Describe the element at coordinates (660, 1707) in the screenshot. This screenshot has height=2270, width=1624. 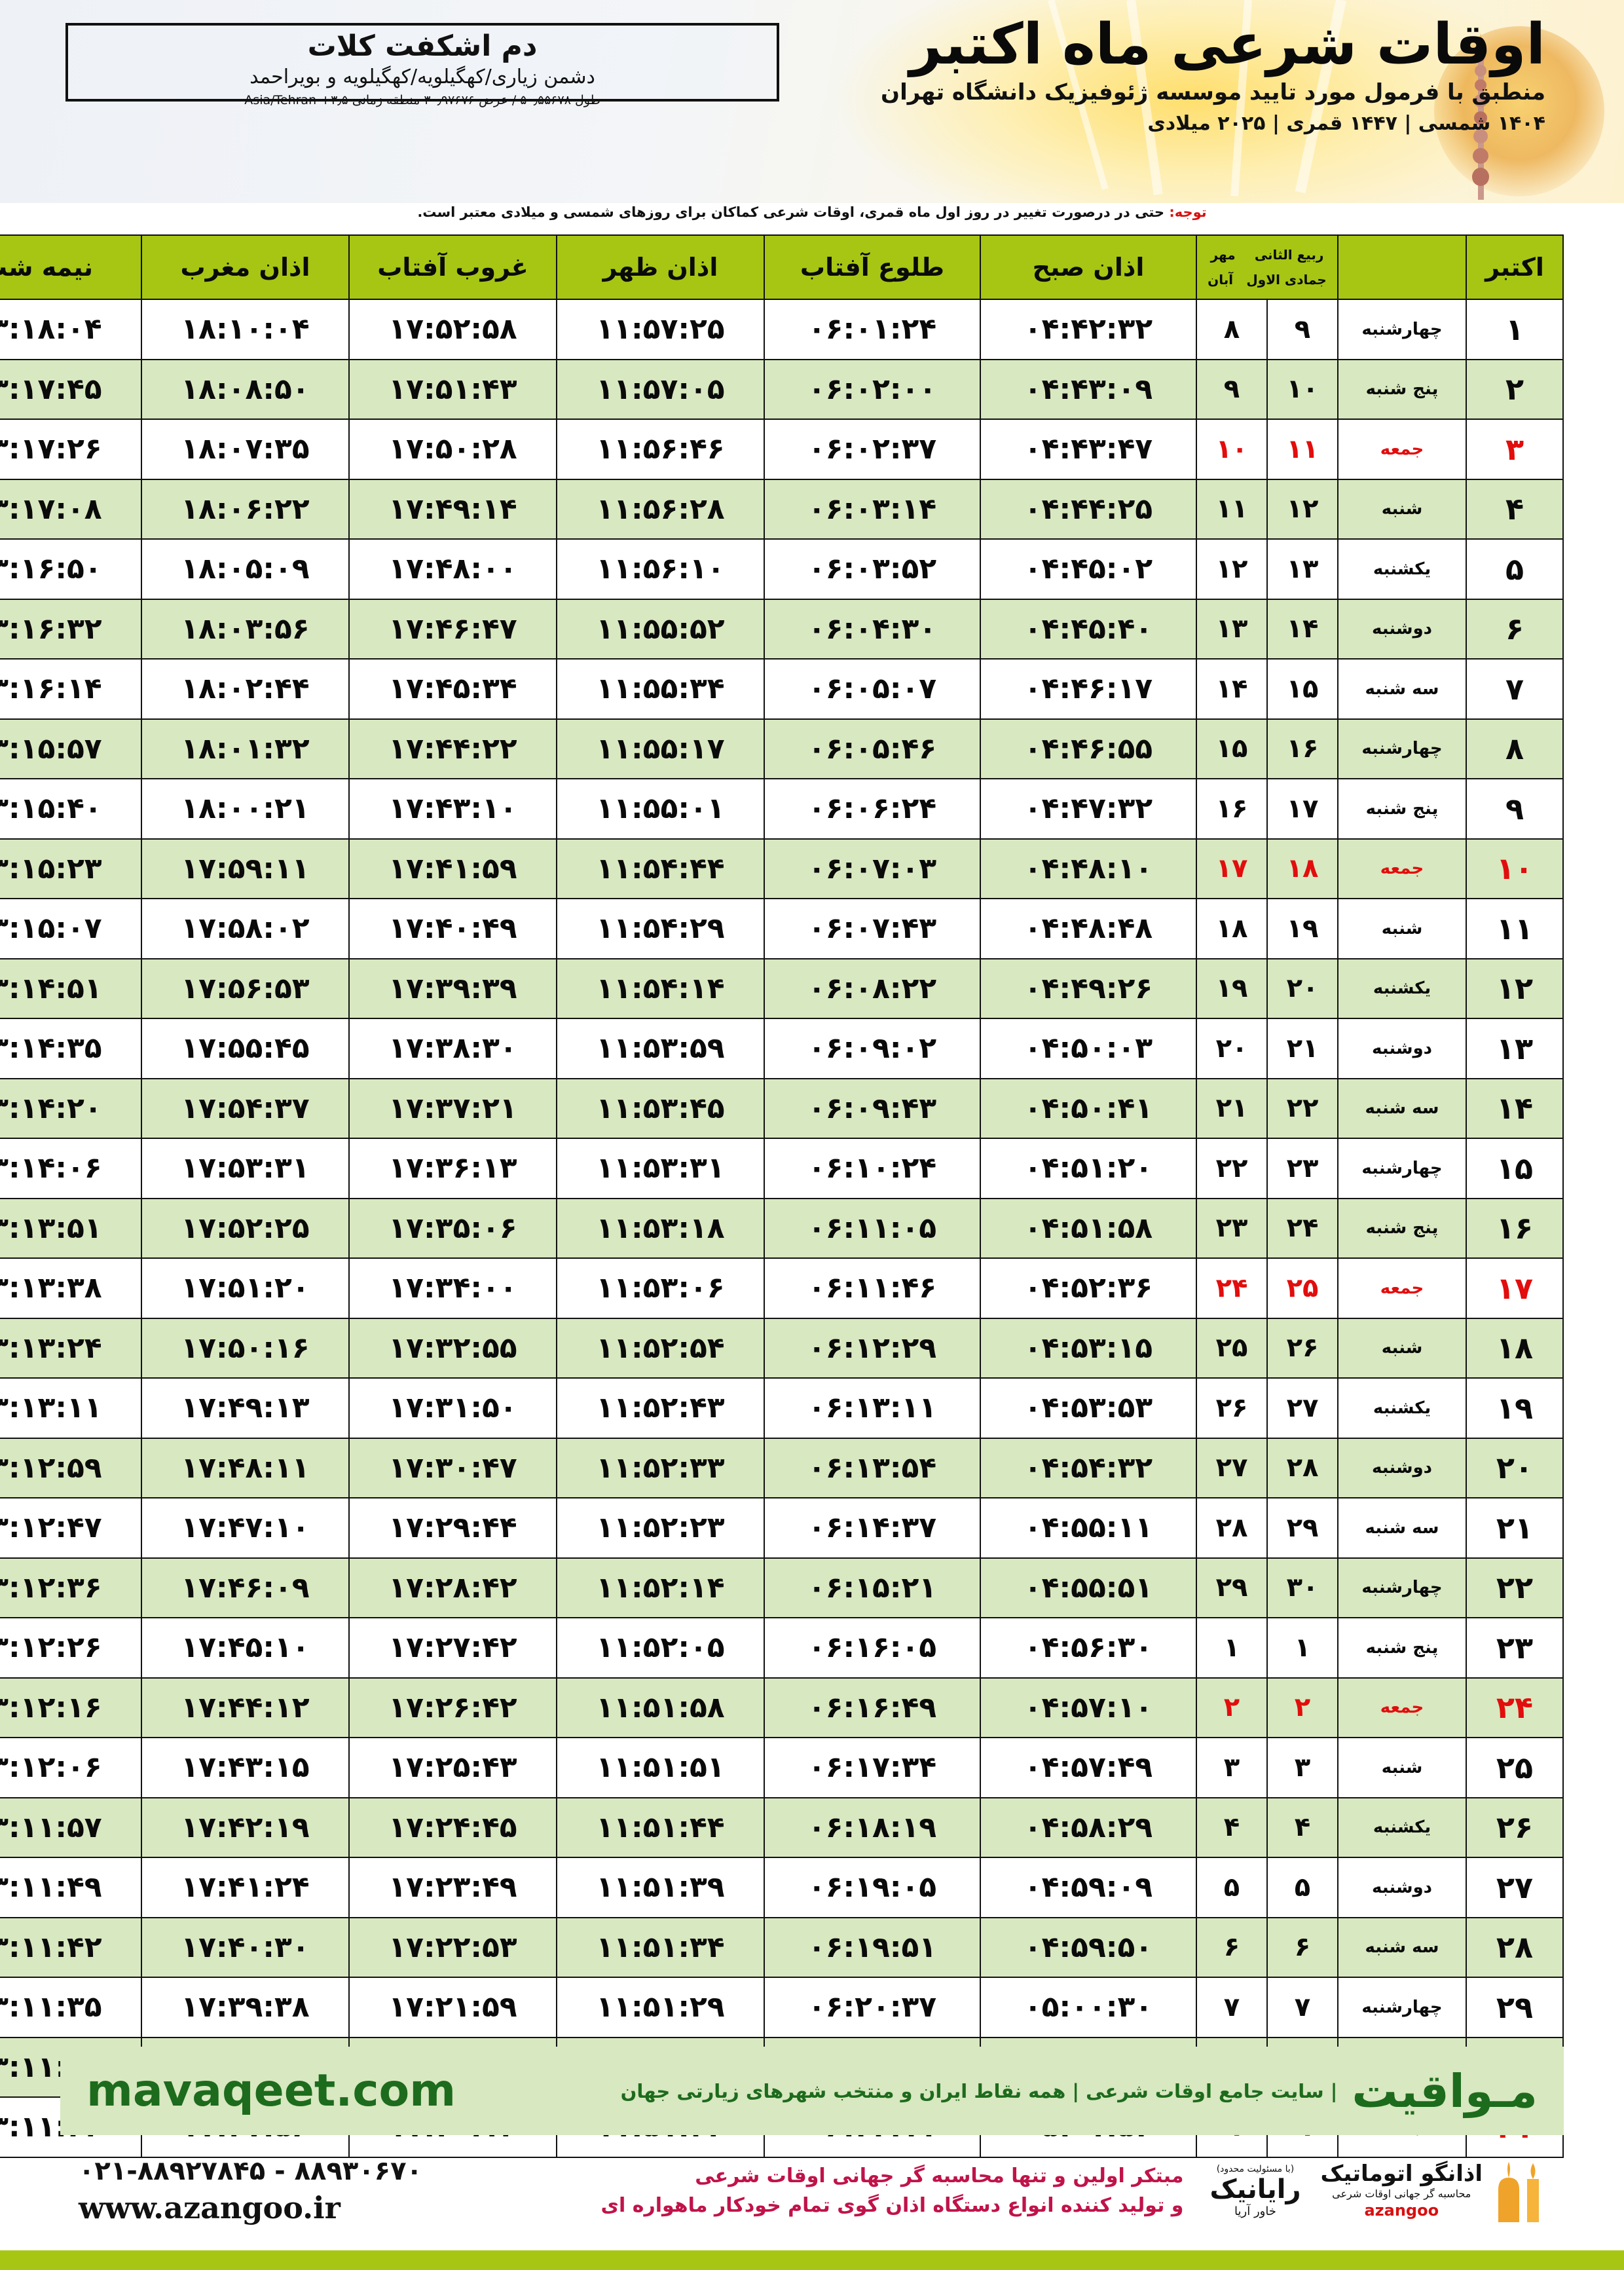
I see `cell-dhuhr: ۱۱:۵۱:۵۸` at that location.